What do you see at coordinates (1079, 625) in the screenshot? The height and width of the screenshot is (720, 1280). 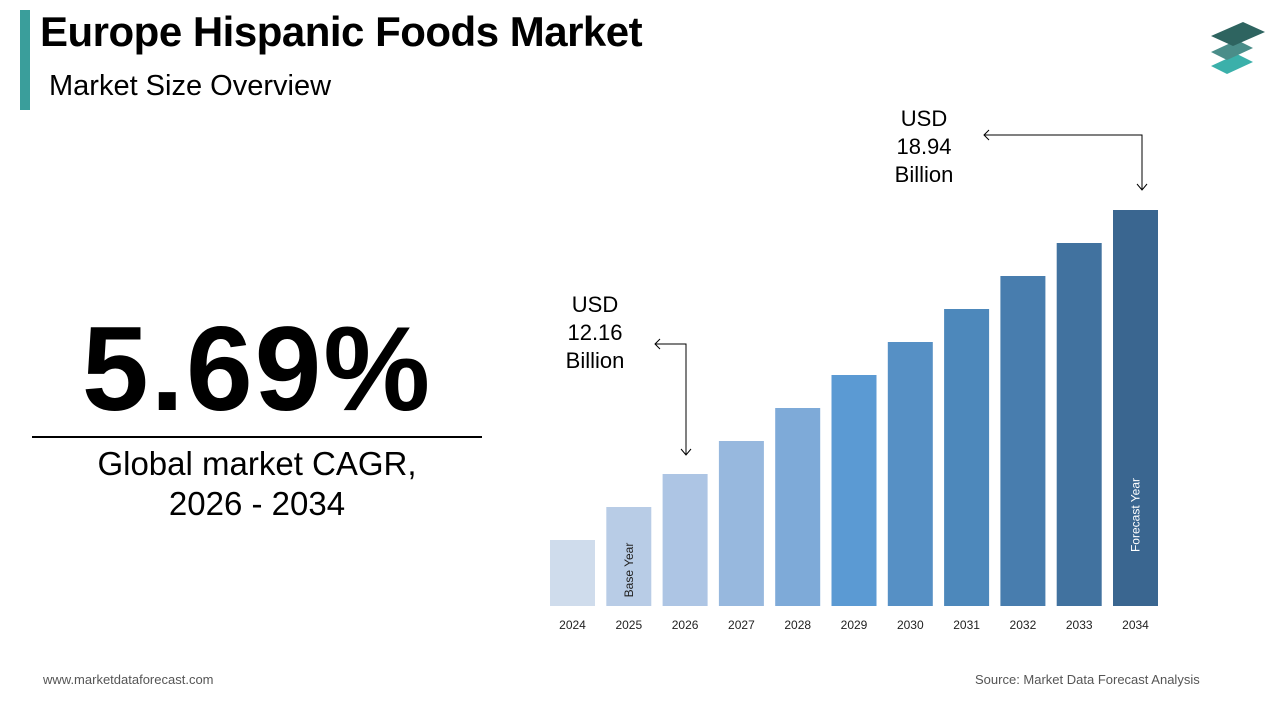 I see `x-tick-label-2033: 2033` at bounding box center [1079, 625].